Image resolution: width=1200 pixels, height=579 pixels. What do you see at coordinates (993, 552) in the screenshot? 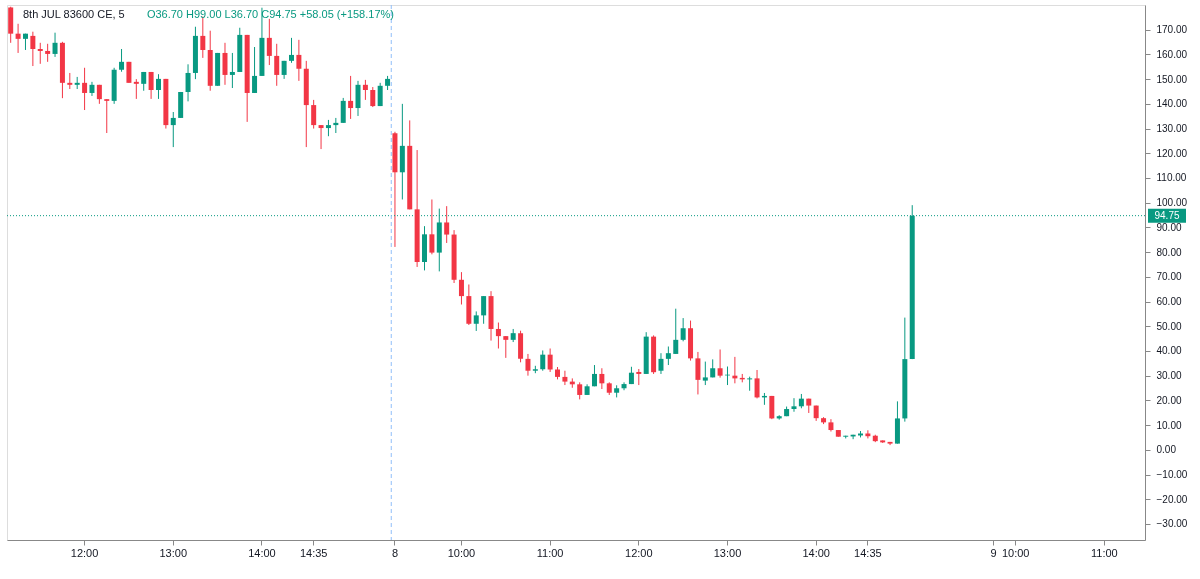
I see `x-tick-label: 9` at bounding box center [993, 552].